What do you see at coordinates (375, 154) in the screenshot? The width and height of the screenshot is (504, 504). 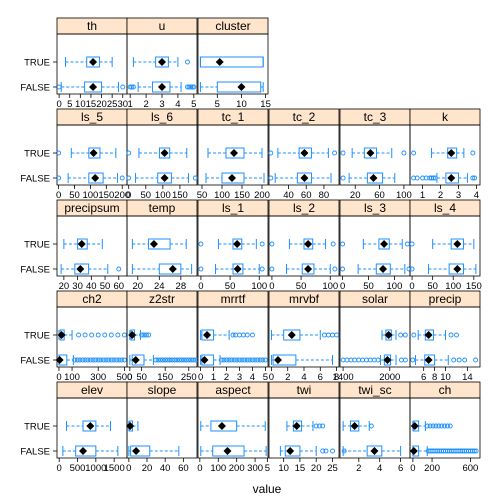 I see `panel-tc_3: tc_3 20 60 100` at bounding box center [375, 154].